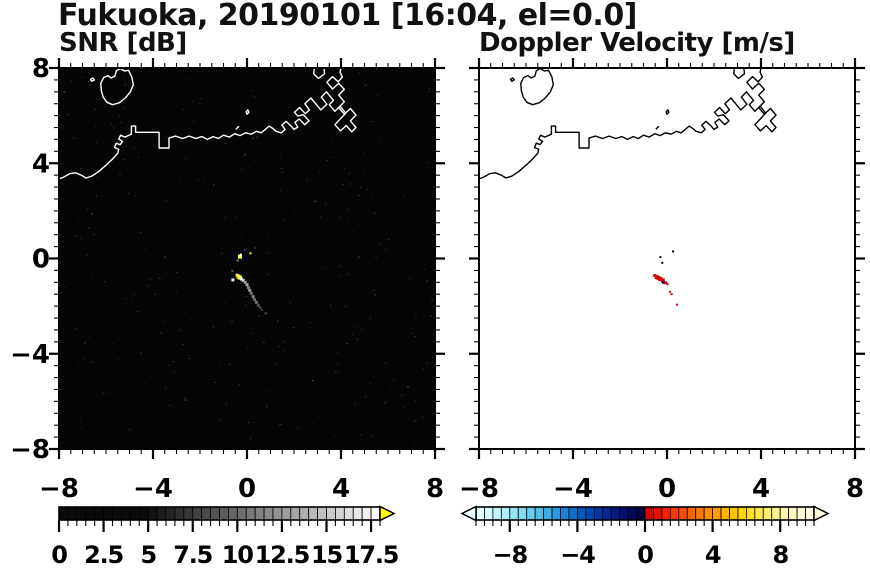 The width and height of the screenshot is (870, 570). Describe the element at coordinates (59, 489) in the screenshot. I see `x-axis-tick-label: −8` at that location.